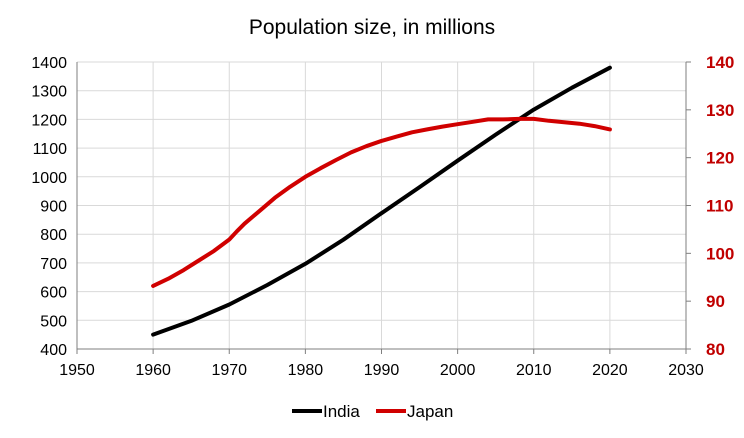  What do you see at coordinates (720, 110) in the screenshot?
I see `y-right-tick-label: 130` at bounding box center [720, 110].